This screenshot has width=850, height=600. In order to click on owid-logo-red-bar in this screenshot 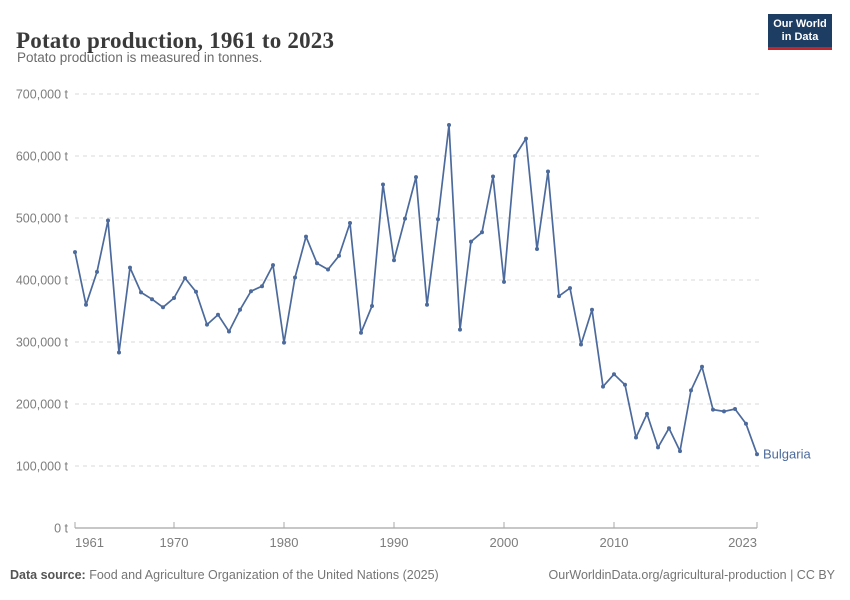, I will do `click(800, 48)`.